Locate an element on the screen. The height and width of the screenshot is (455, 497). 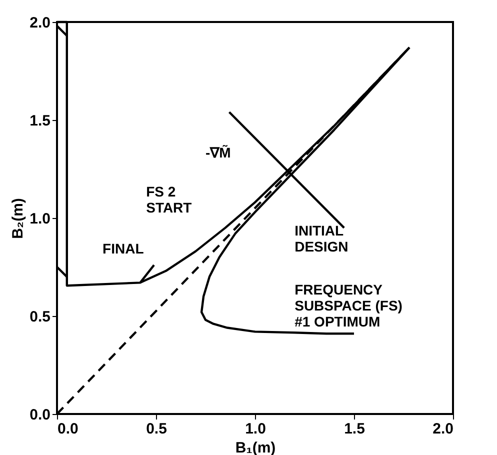
y-tick-label: 1.5 is located at coordinates (40, 121).